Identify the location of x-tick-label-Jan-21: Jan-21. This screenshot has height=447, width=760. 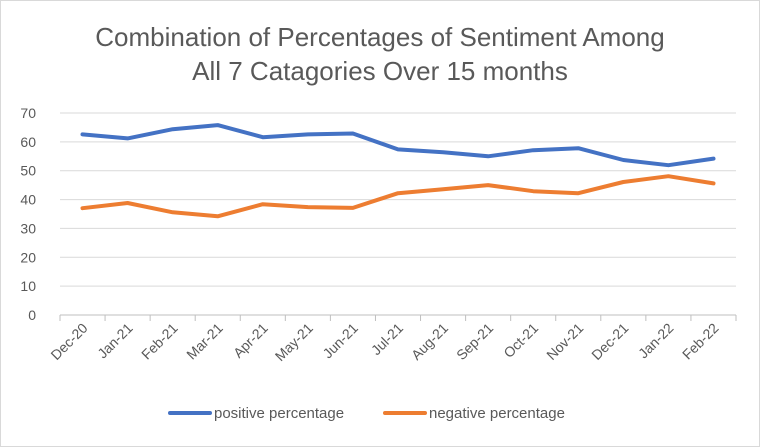
(115, 341).